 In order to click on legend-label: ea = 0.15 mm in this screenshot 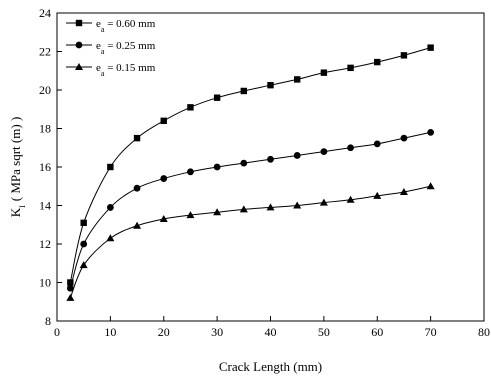, I will do `click(126, 70)`.